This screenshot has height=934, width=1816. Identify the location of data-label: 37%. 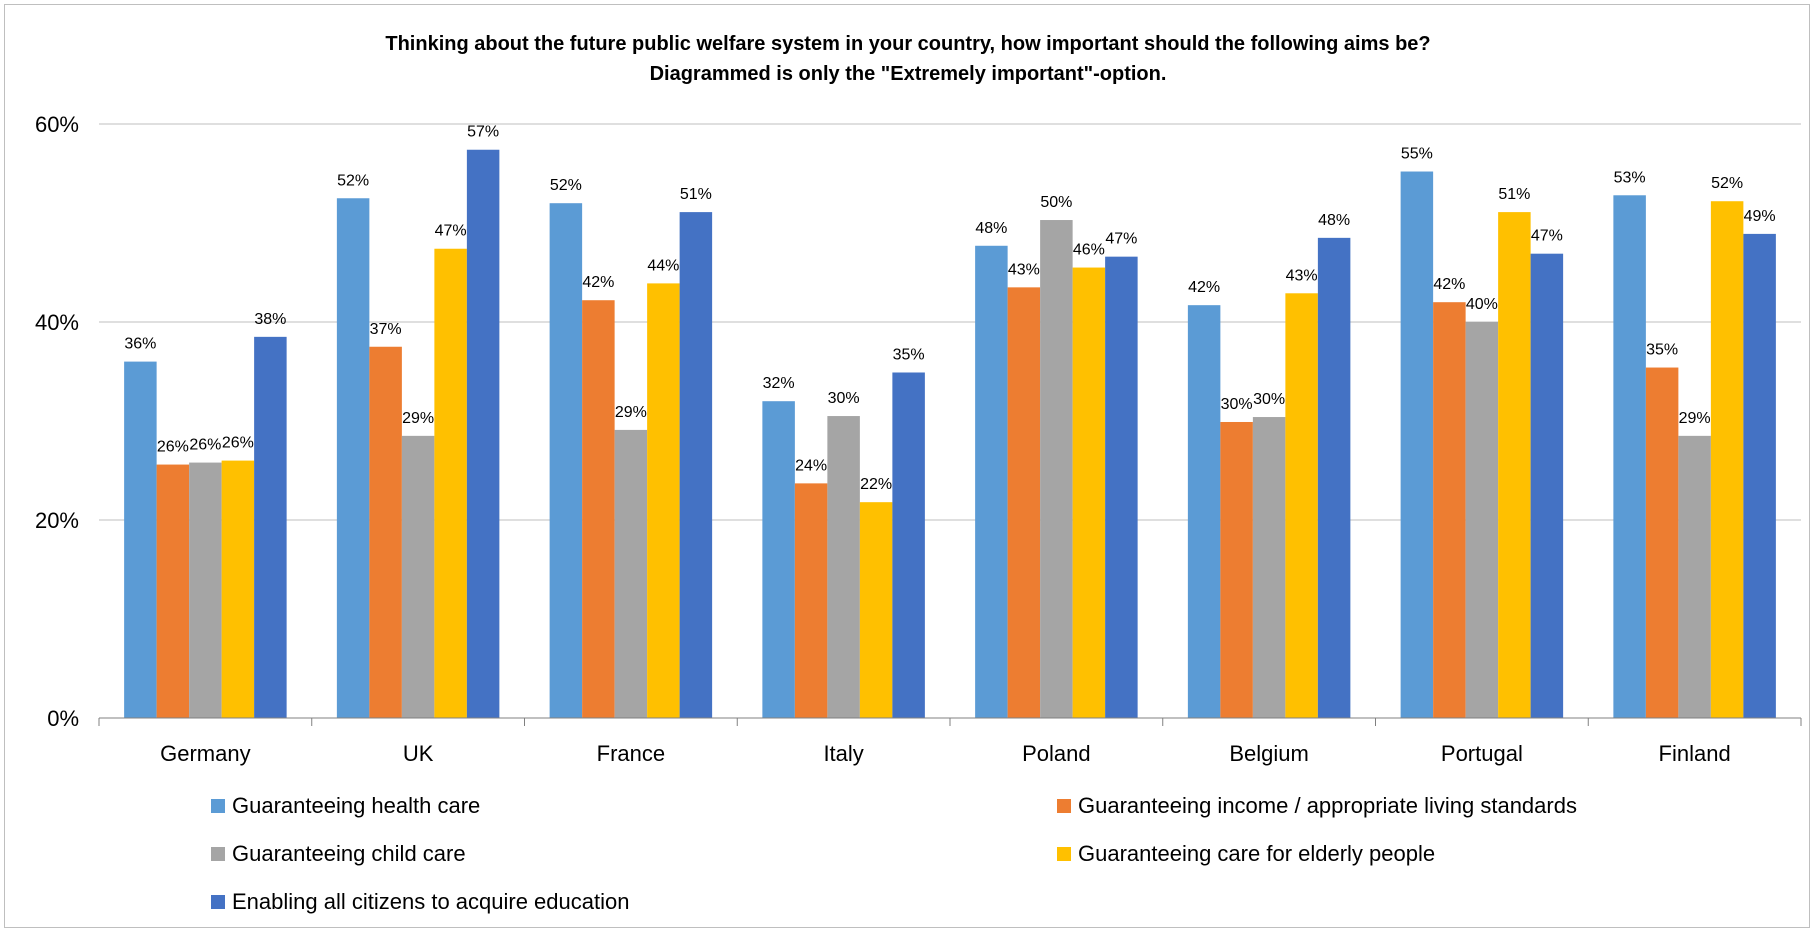
(386, 329).